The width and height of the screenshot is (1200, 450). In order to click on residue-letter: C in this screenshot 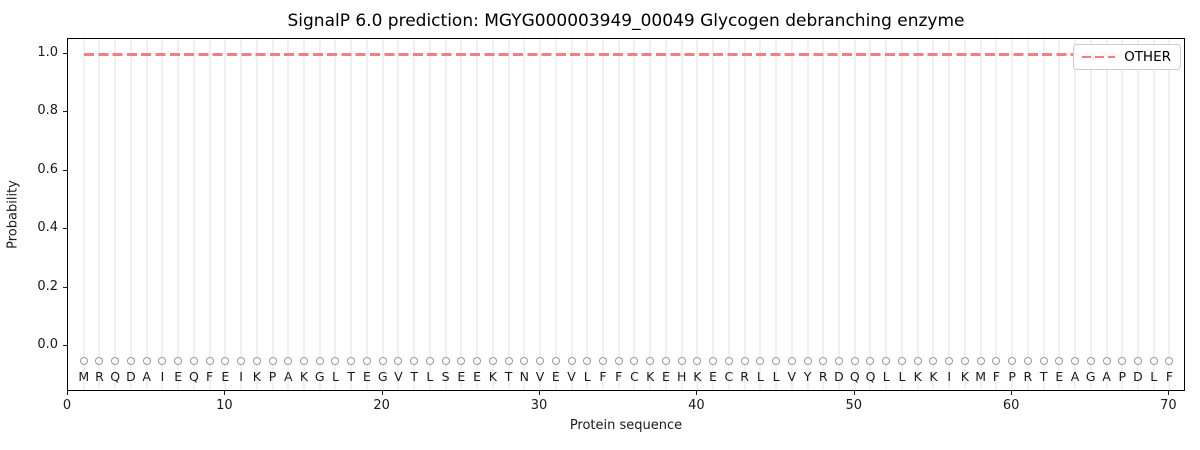, I will do `click(729, 376)`.